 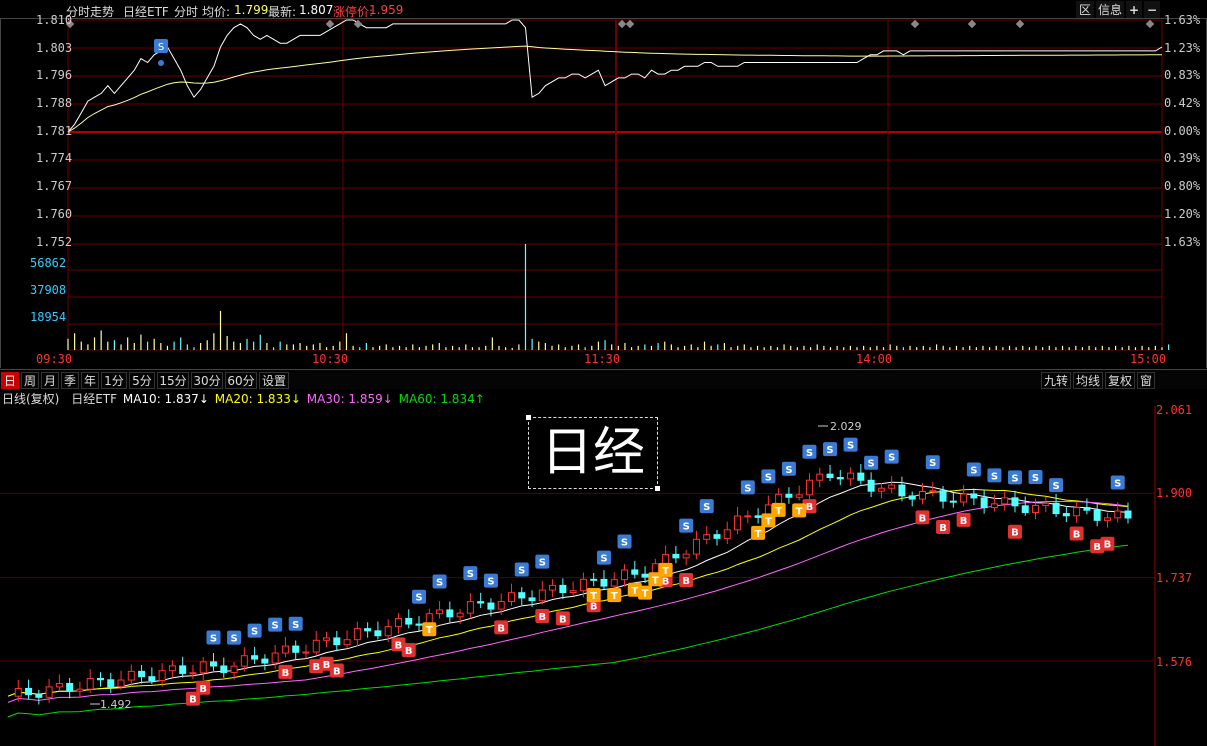 I want to click on info-button: 信息, so click(x=1110, y=10).